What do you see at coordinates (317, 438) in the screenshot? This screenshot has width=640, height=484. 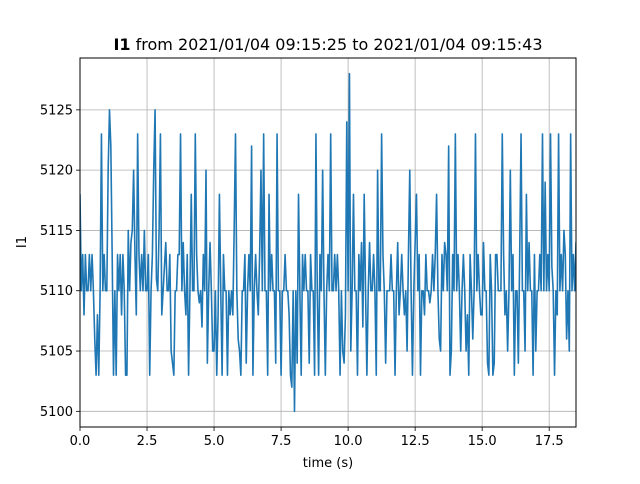 I see `x-axis-ticks: 0.0 2.5 5.0 7.5 10.0 12.5 15.0 17.5` at bounding box center [317, 438].